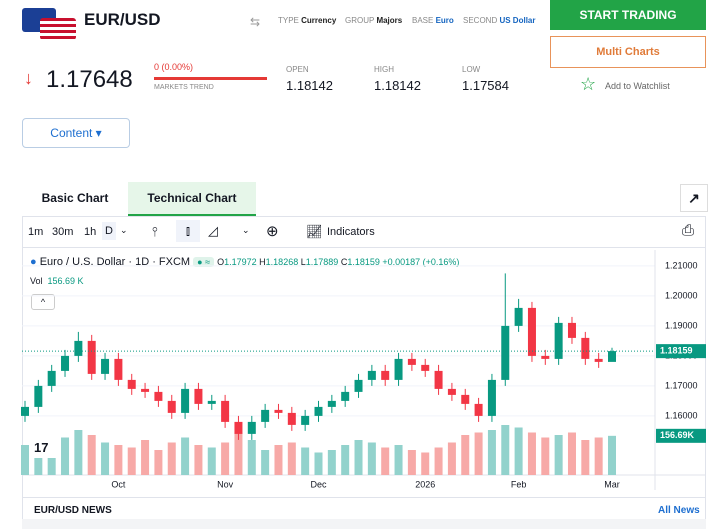 This screenshot has height=529, width=724. Describe the element at coordinates (184, 87) in the screenshot. I see `trend: MARKETS TREND` at that location.